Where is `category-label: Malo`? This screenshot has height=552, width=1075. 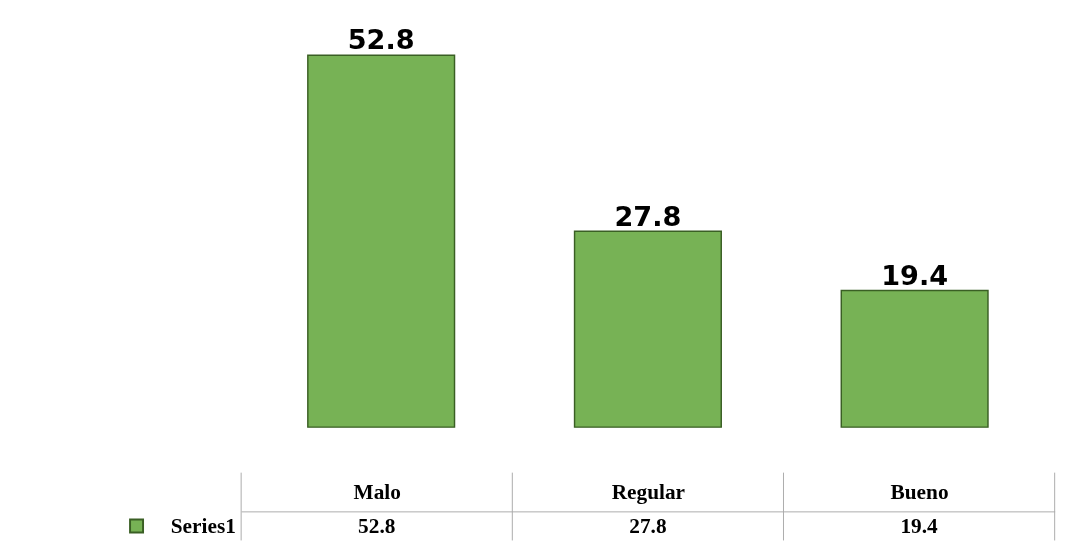 category-label: Malo is located at coordinates (377, 492).